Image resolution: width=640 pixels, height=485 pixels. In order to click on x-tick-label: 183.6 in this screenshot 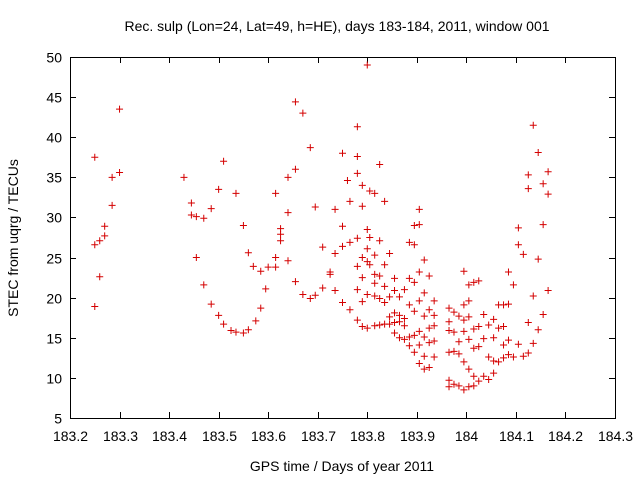, I will do `click(268, 436)`.